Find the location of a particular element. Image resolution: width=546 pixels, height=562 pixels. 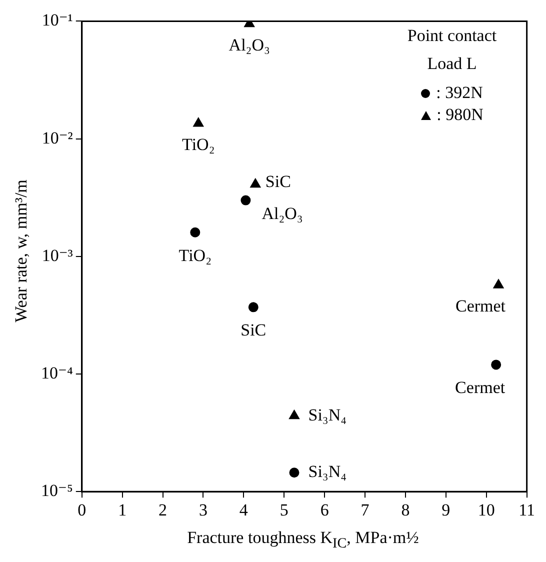

y-tick-label: 10⁻¹ is located at coordinates (57, 20).